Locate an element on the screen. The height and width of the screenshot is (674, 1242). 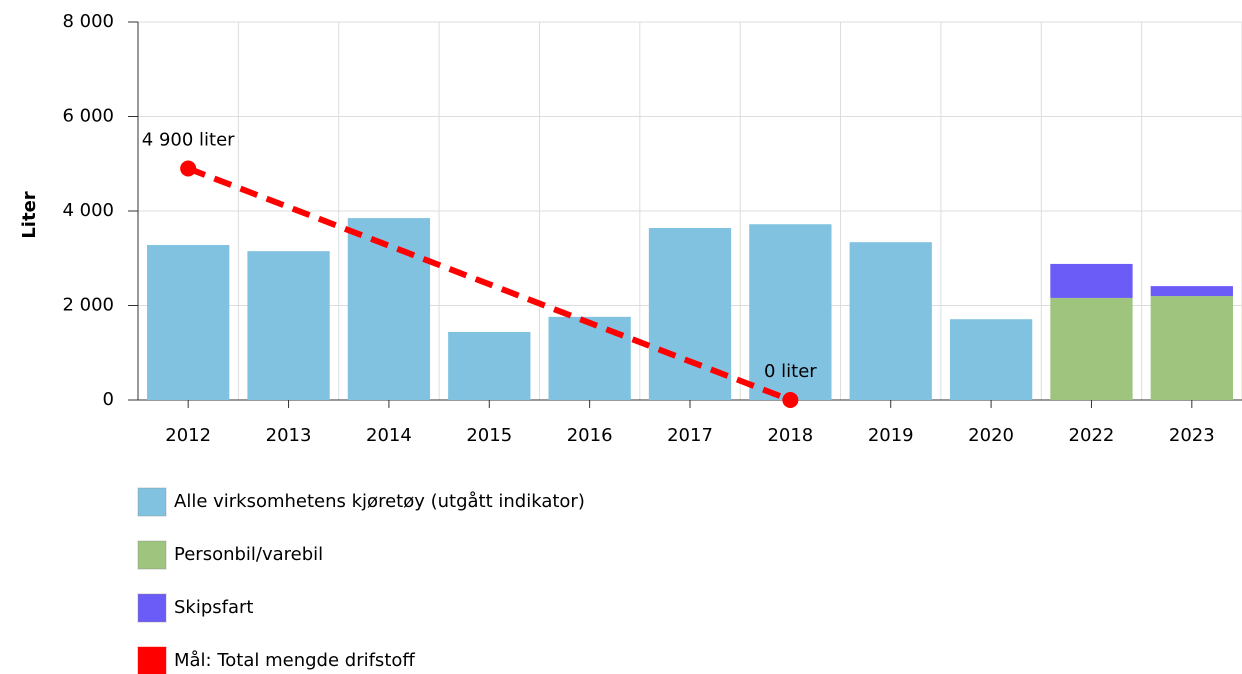
x-tick-label: 2016 is located at coordinates (590, 435).